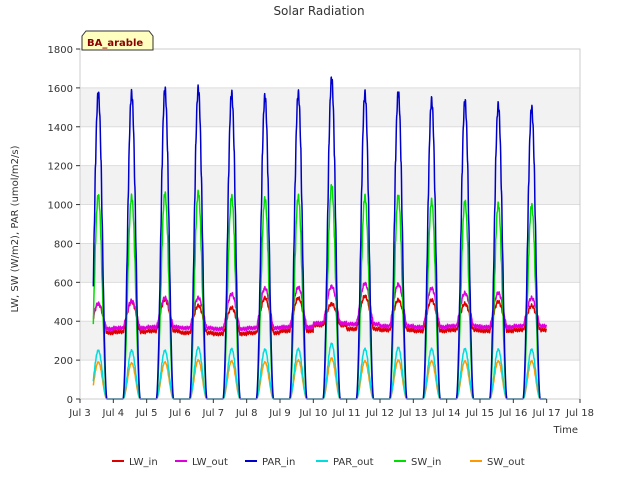 The image size is (640, 480). I want to click on x-tick-label-5: Jul 8, so click(246, 413).